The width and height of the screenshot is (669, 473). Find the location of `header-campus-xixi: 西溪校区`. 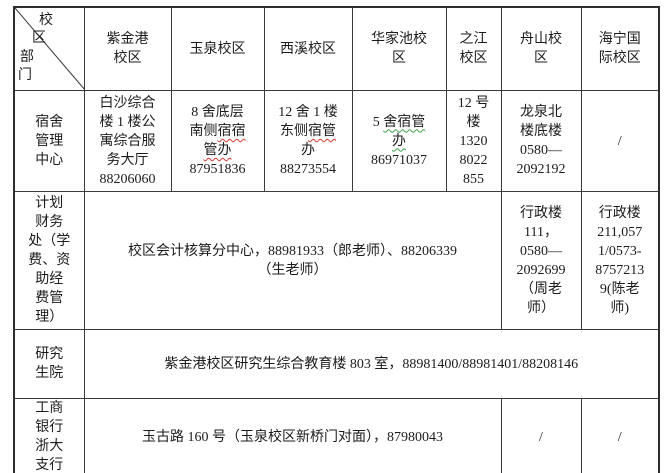

header-campus-xixi: 西溪校区 is located at coordinates (308, 48).